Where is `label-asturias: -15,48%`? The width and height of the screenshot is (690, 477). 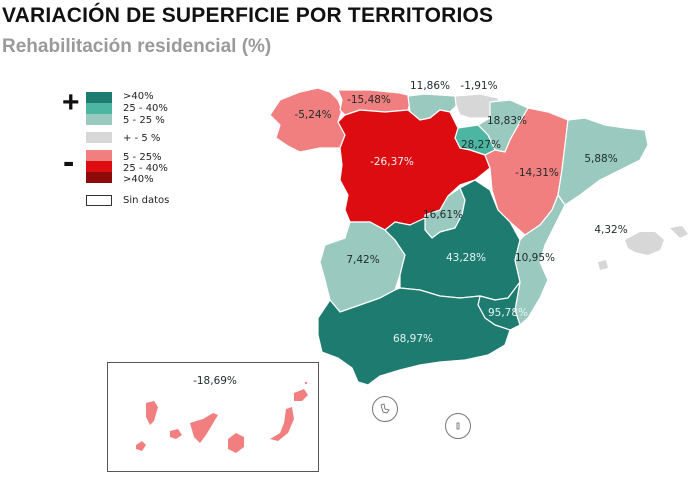 label-asturias: -15,48% is located at coordinates (369, 100).